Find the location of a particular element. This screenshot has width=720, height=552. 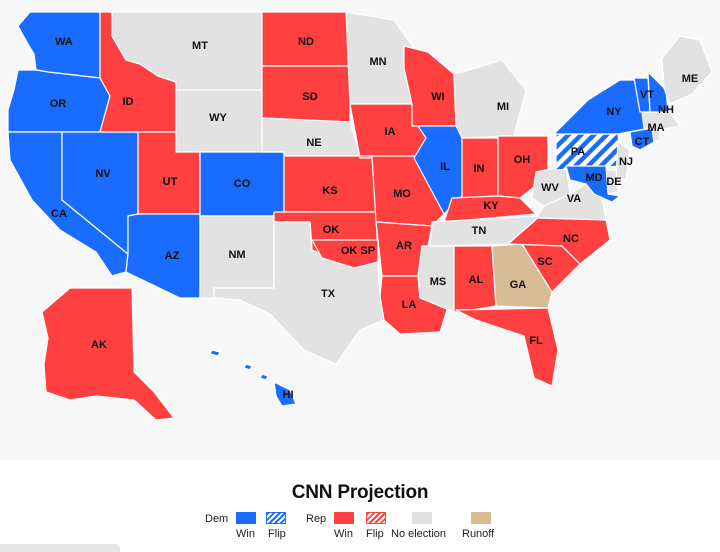

state-pa is located at coordinates (589, 152).